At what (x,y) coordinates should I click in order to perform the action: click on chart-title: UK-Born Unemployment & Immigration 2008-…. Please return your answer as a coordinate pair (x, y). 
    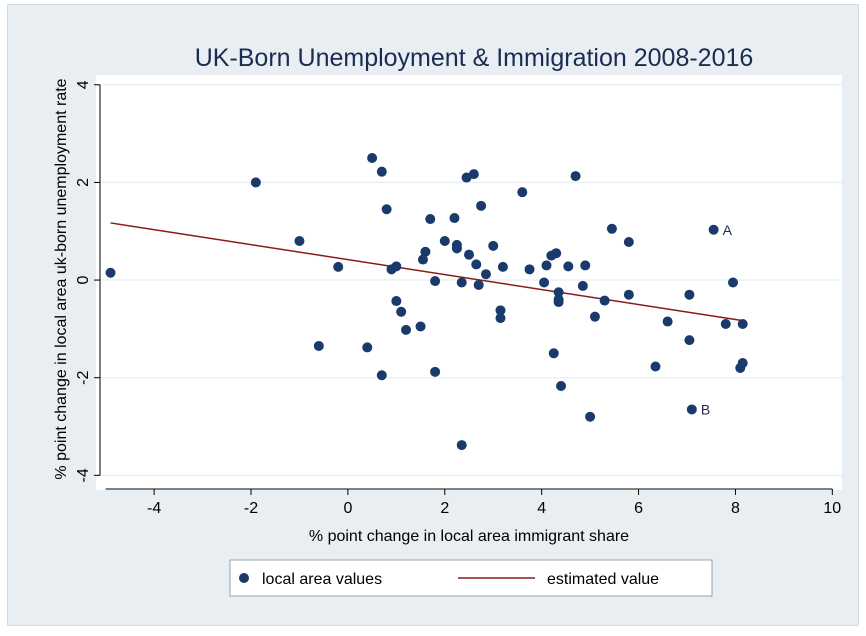
    Looking at the image, I should click on (474, 58).